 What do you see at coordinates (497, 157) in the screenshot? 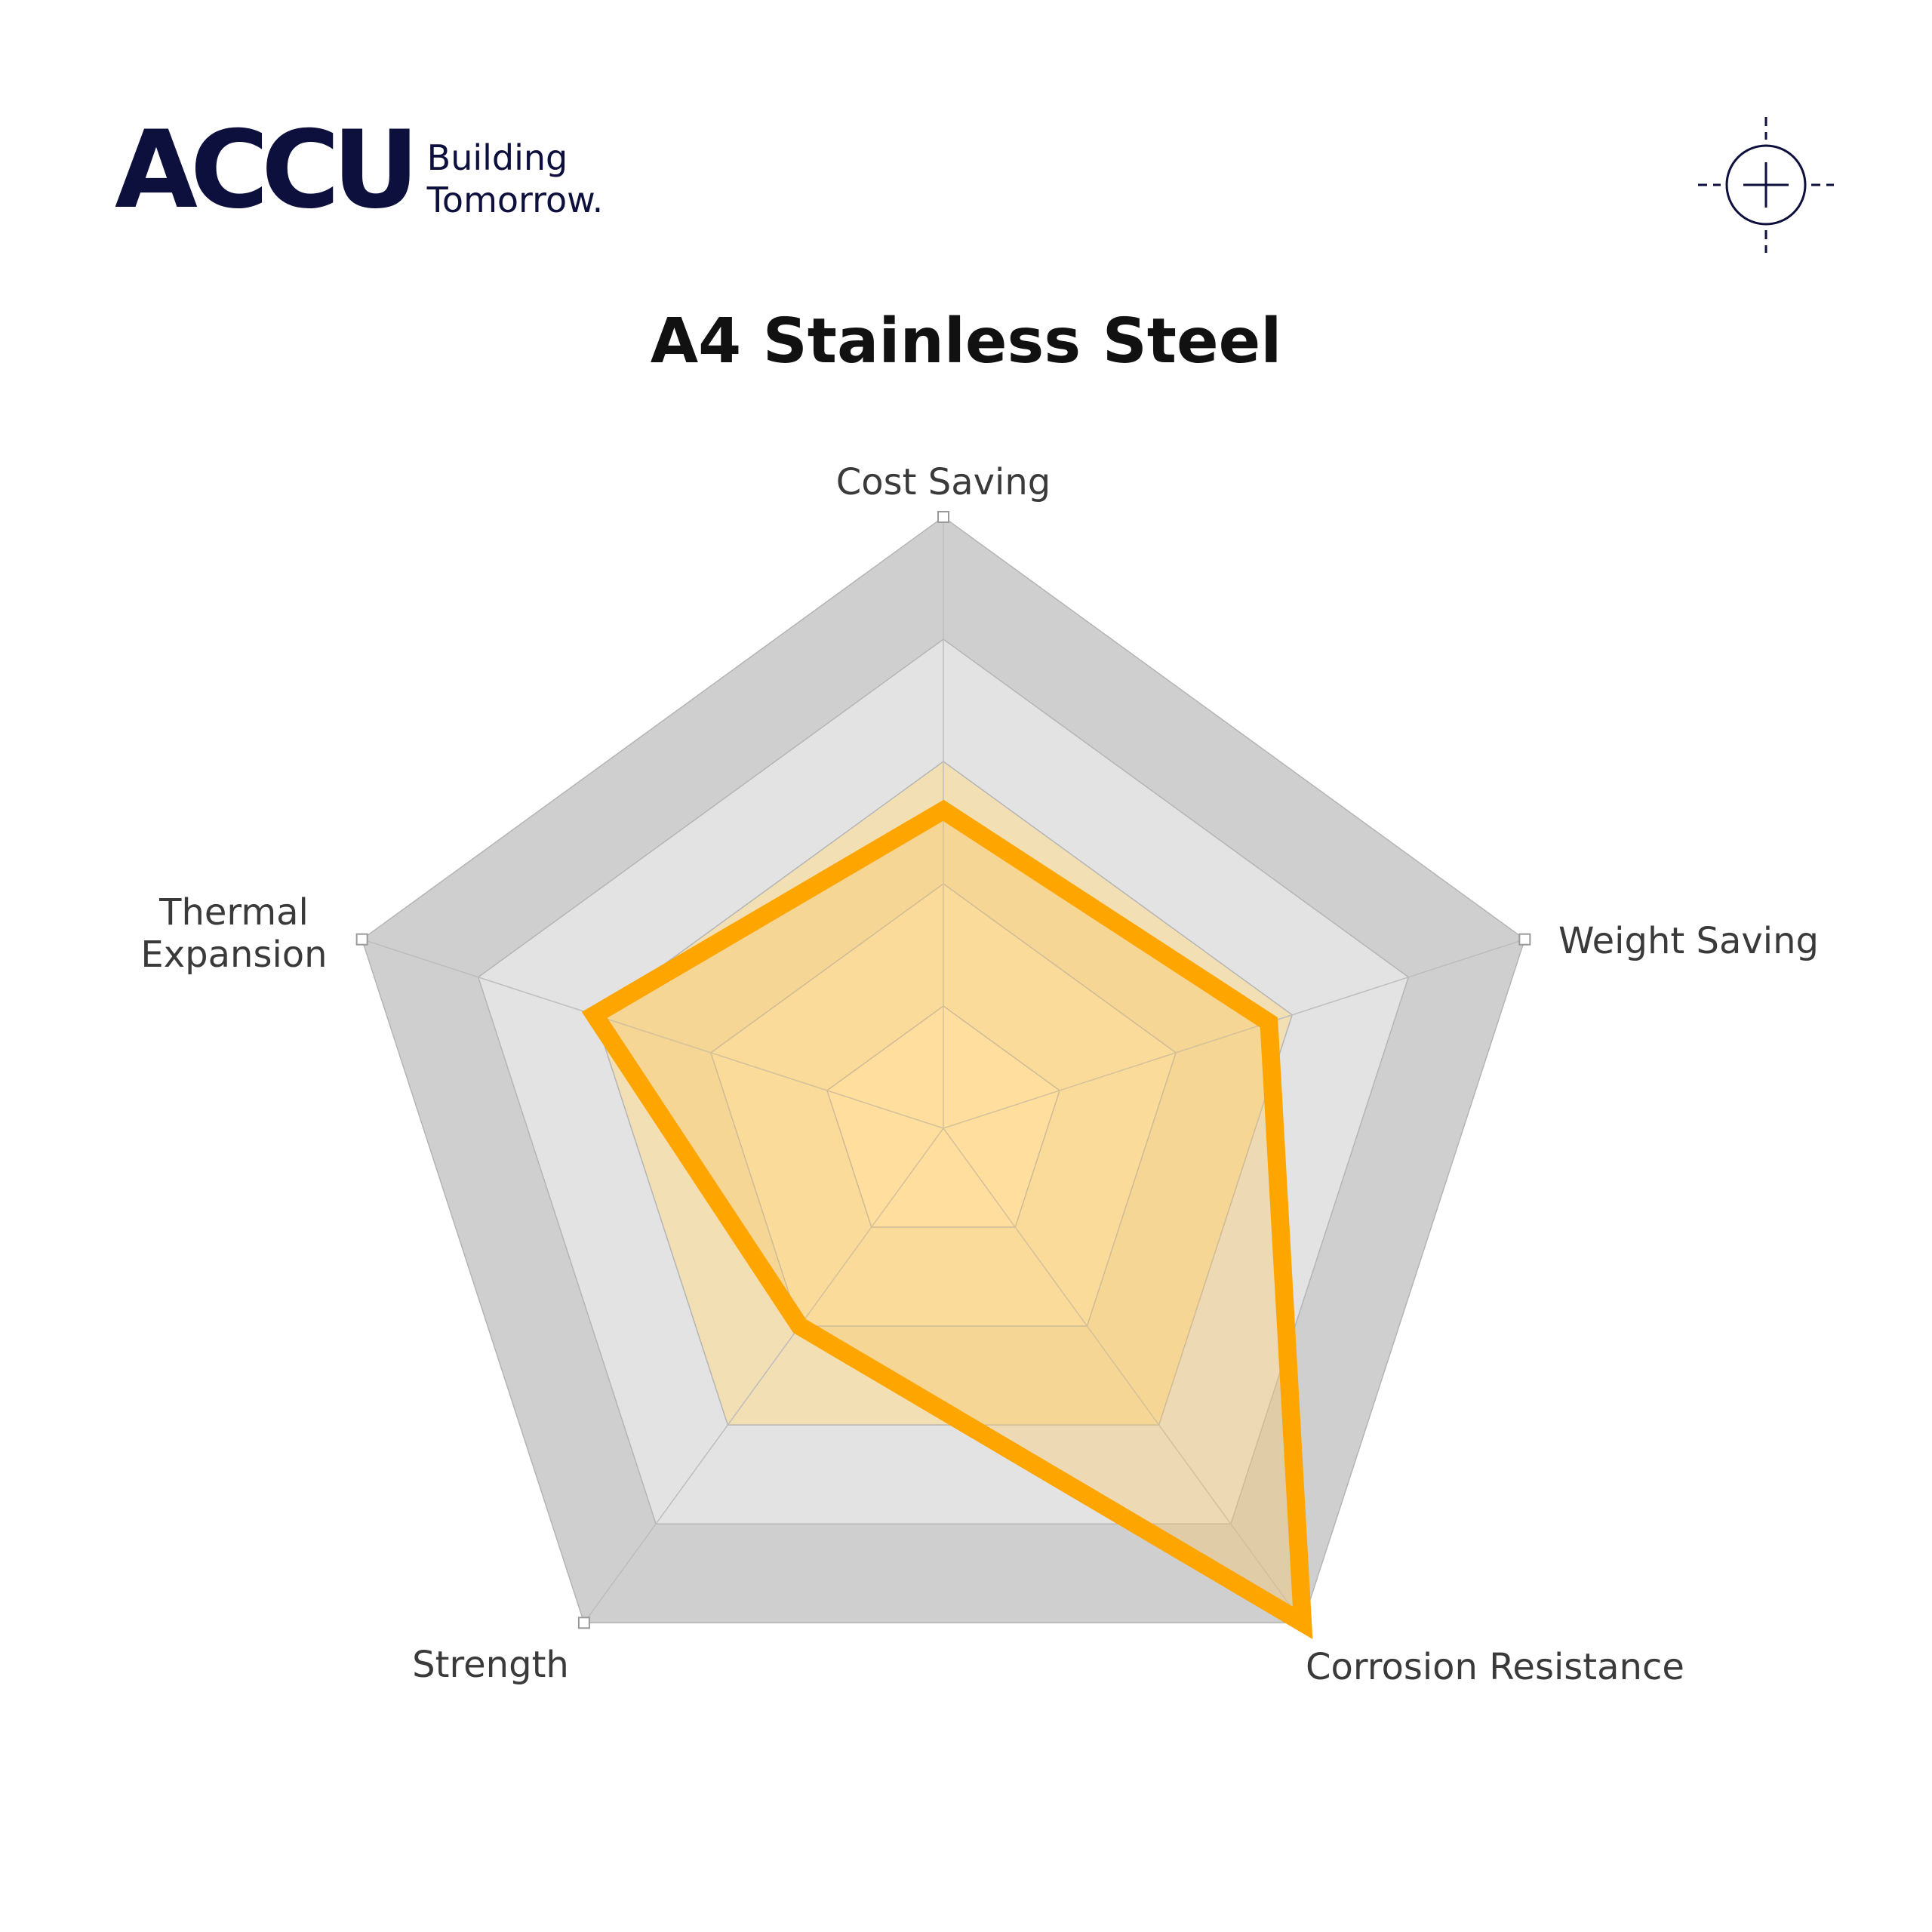
I see `logo-tagline-line1: Building` at bounding box center [497, 157].